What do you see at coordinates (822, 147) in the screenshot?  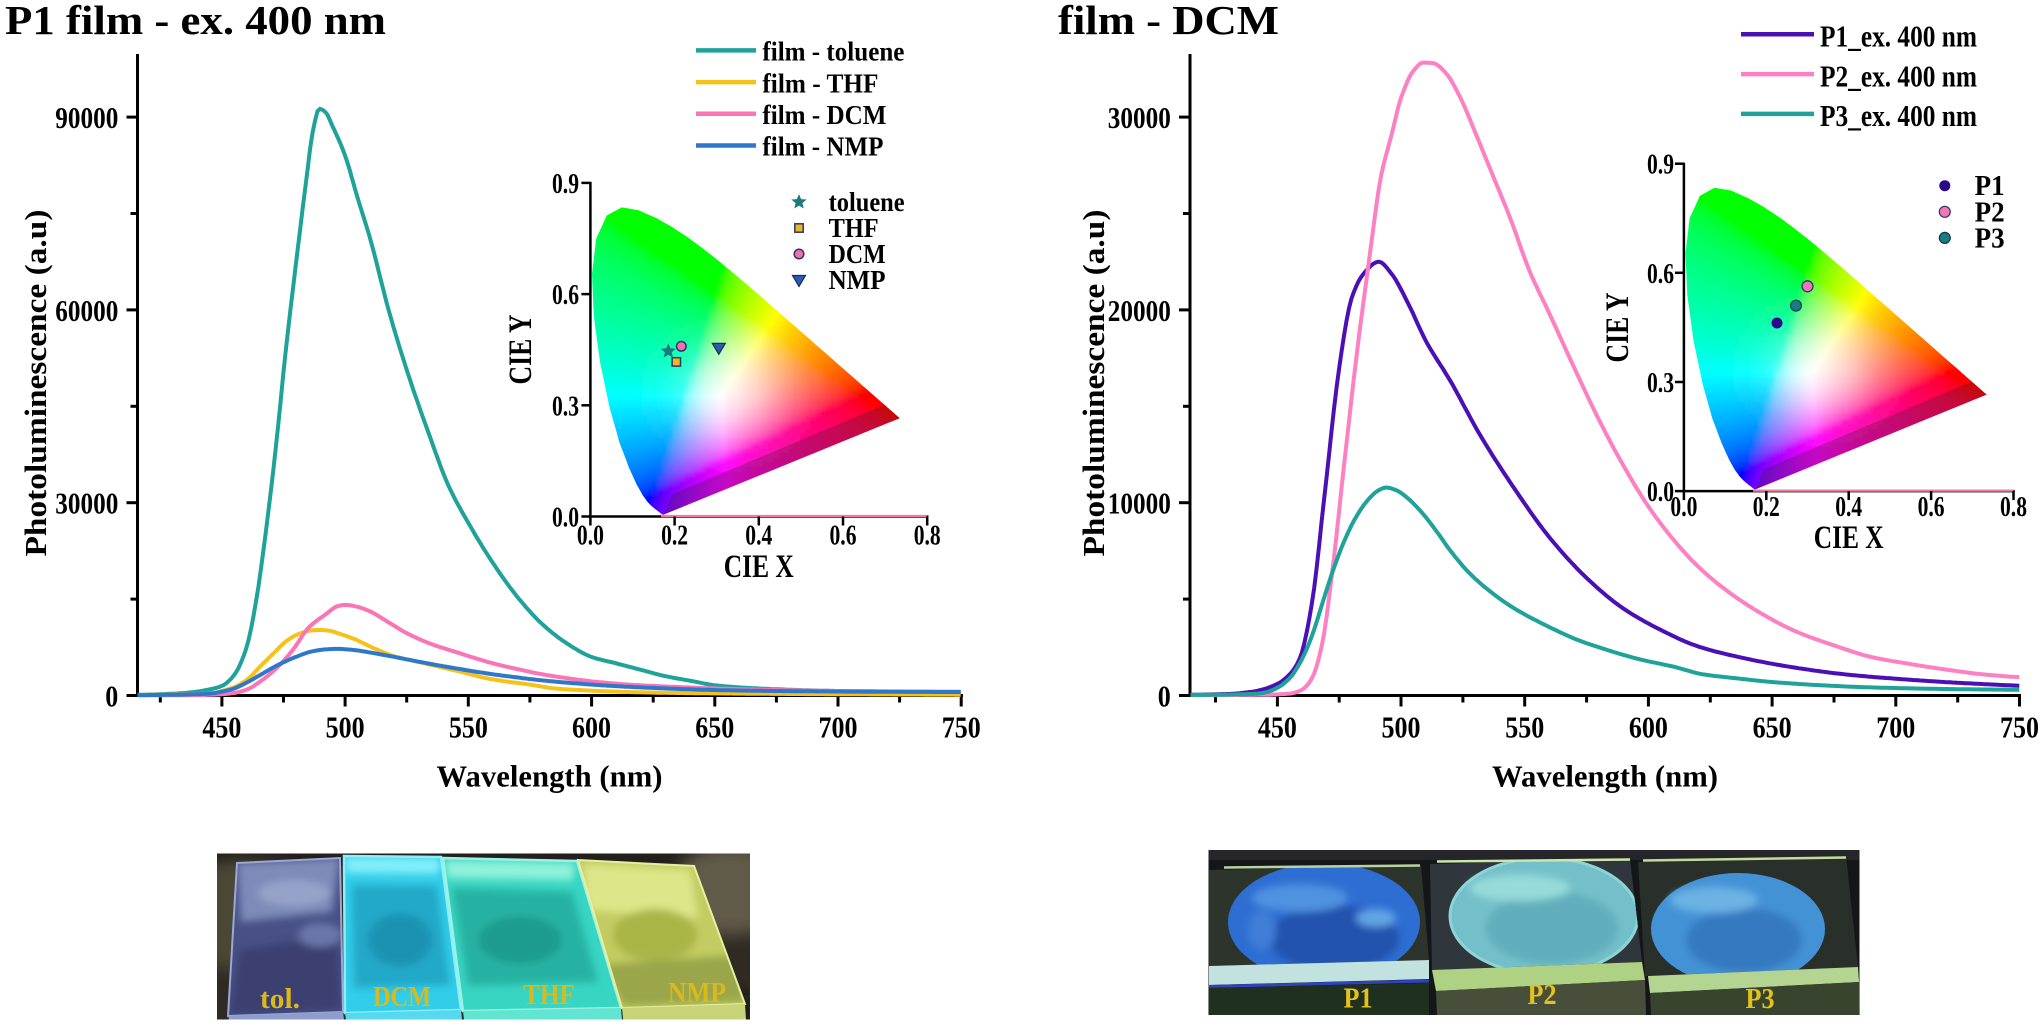 I see `svg-text: film - NMP` at bounding box center [822, 147].